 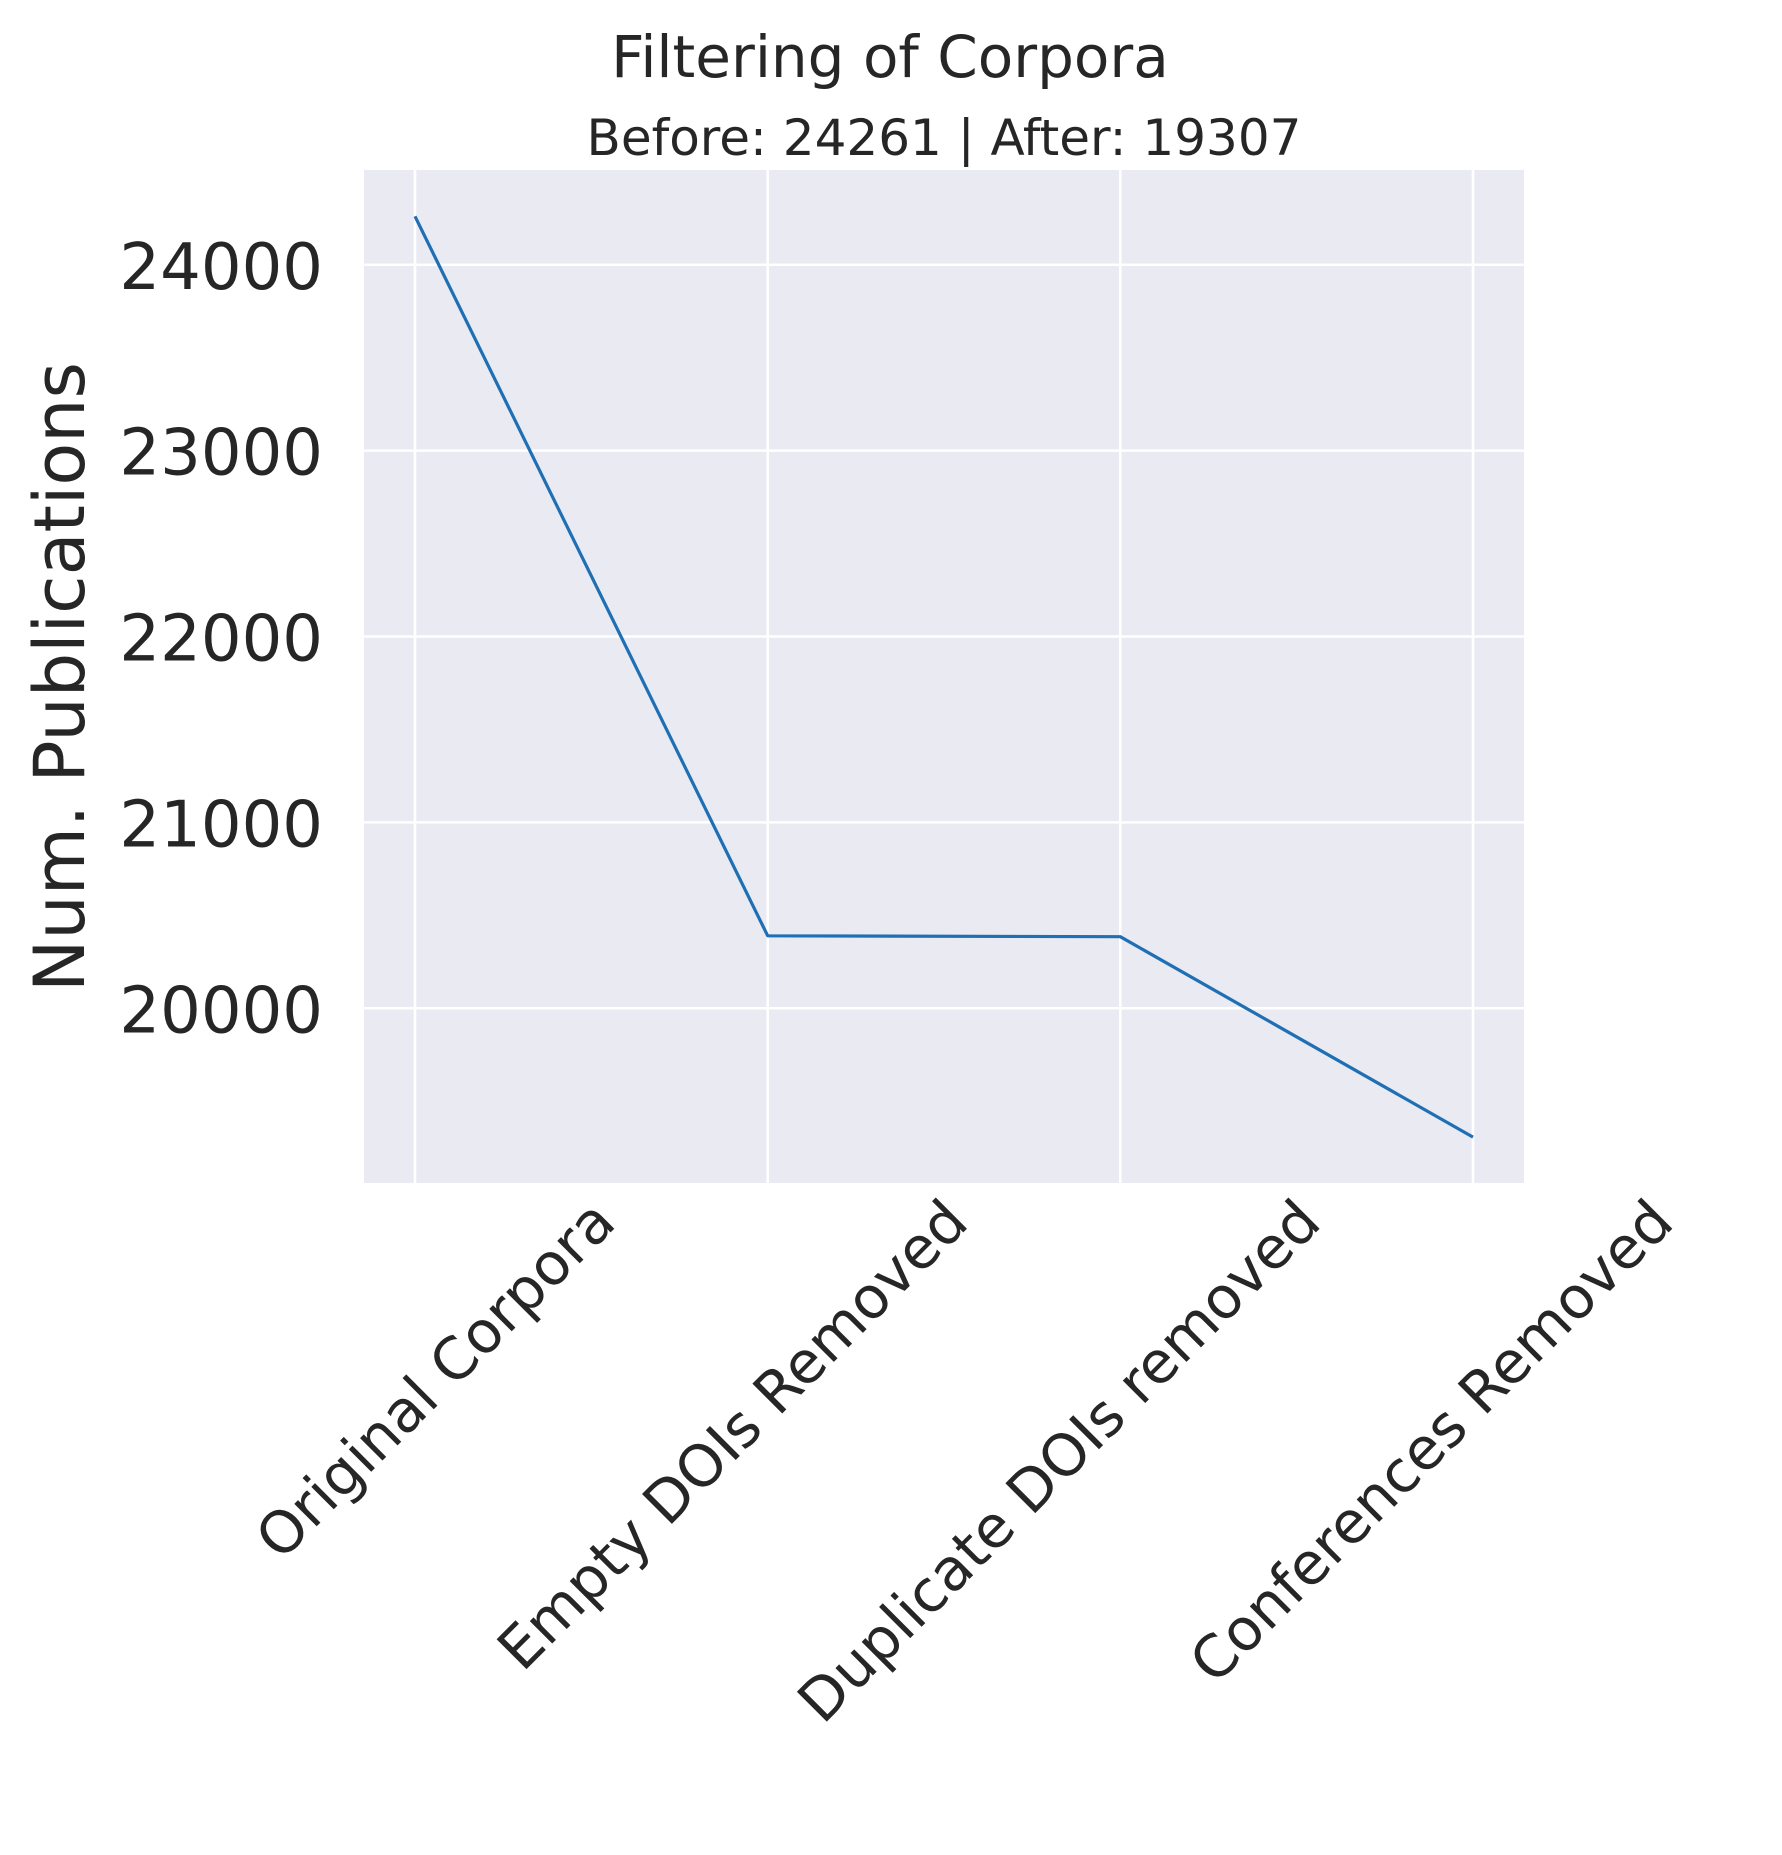 What do you see at coordinates (435, 1379) in the screenshot?
I see `x-tick-label: Original Corpora` at bounding box center [435, 1379].